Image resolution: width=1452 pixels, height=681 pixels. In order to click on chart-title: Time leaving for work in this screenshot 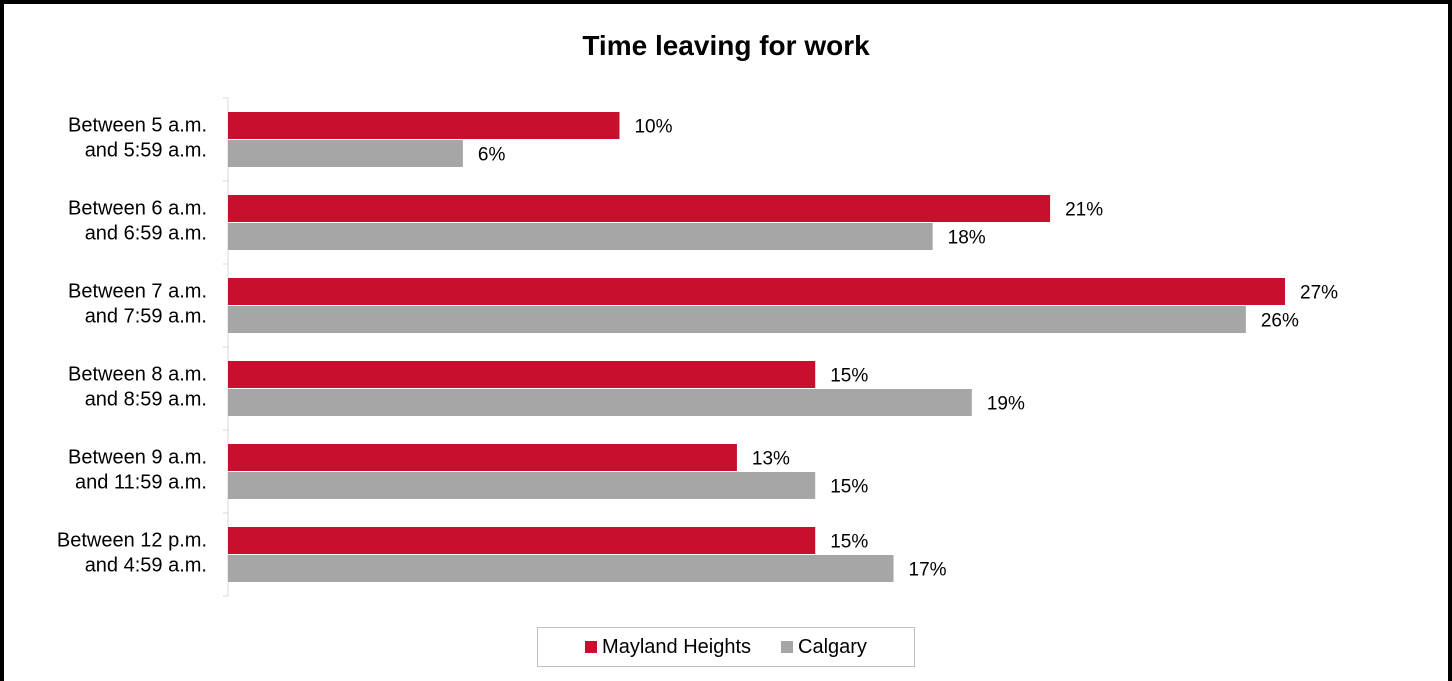, I will do `click(726, 45)`.